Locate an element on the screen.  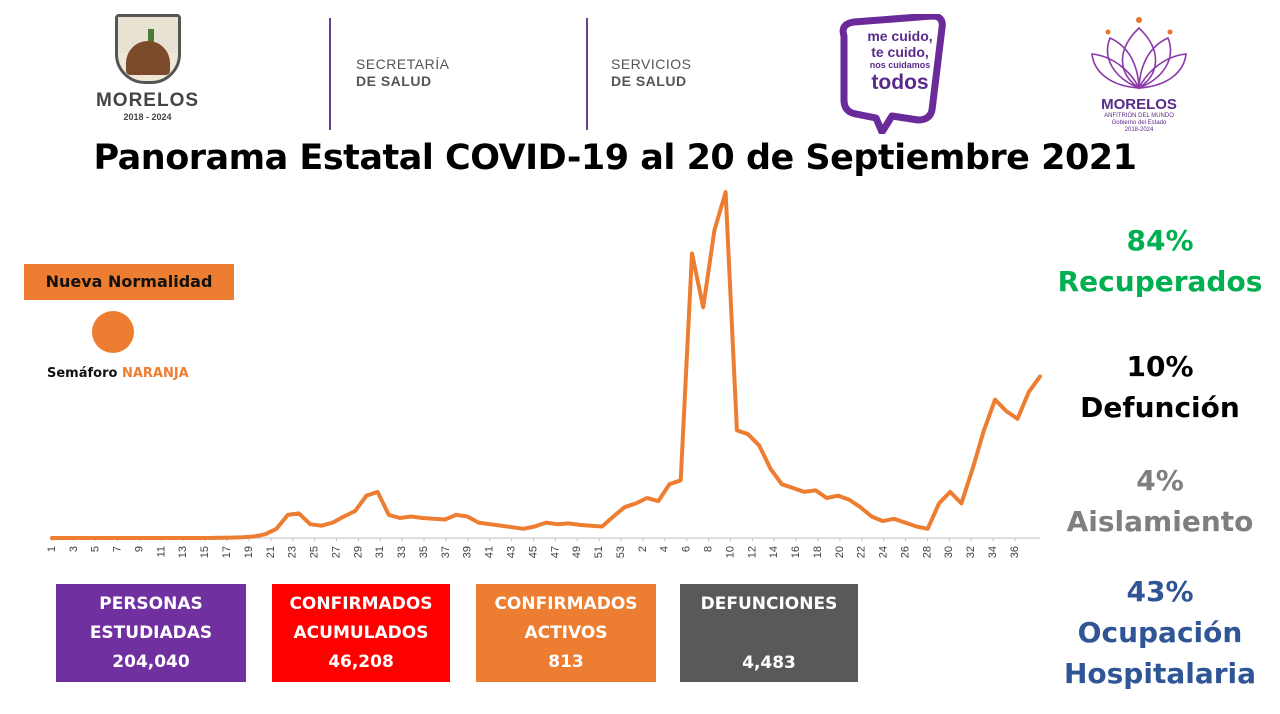
dept2-line1: SERVICIOS is located at coordinates (651, 64).